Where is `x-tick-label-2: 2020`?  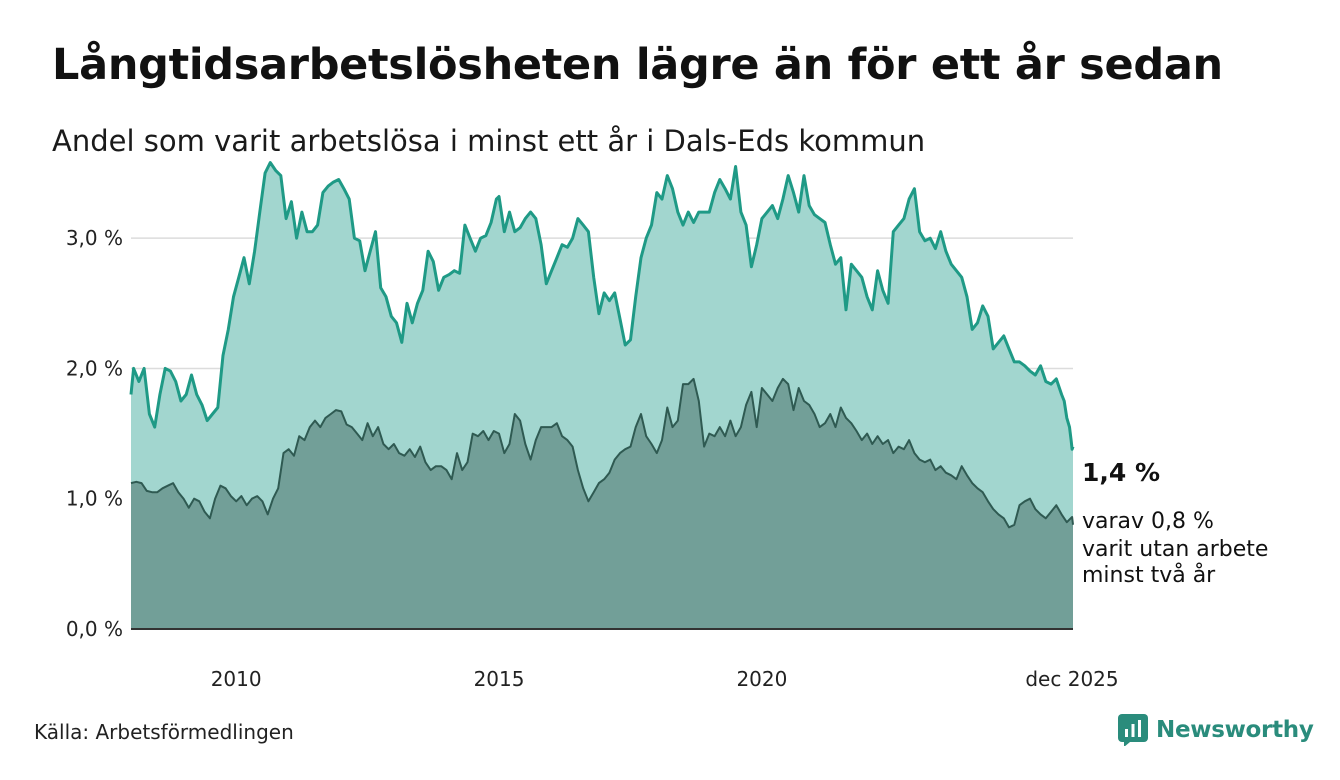
x-tick-label-2: 2020 is located at coordinates (761, 679).